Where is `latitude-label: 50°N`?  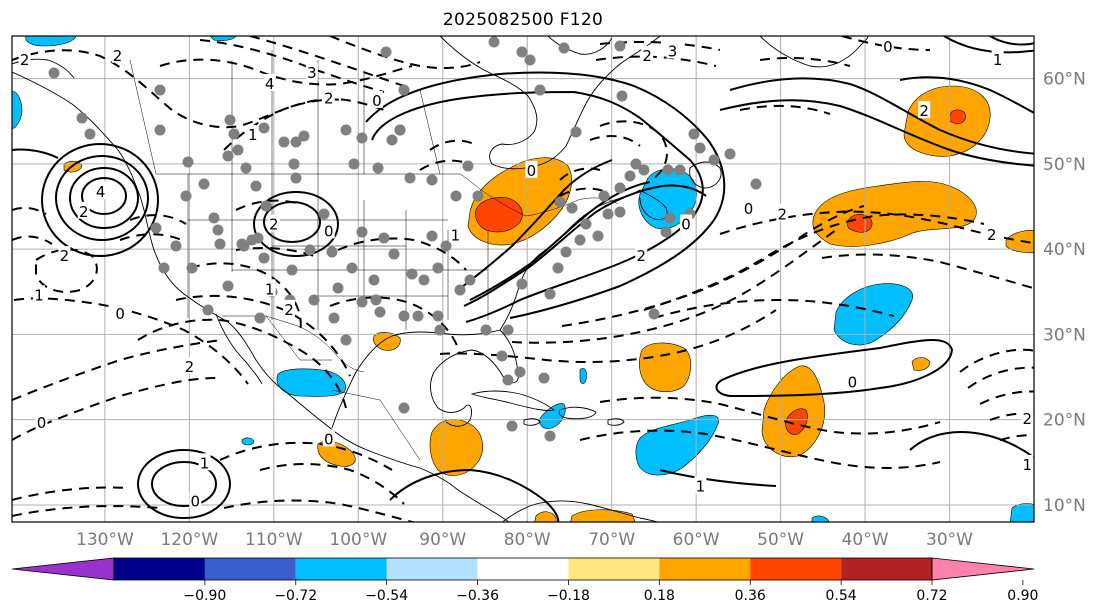 latitude-label: 50°N is located at coordinates (1064, 165).